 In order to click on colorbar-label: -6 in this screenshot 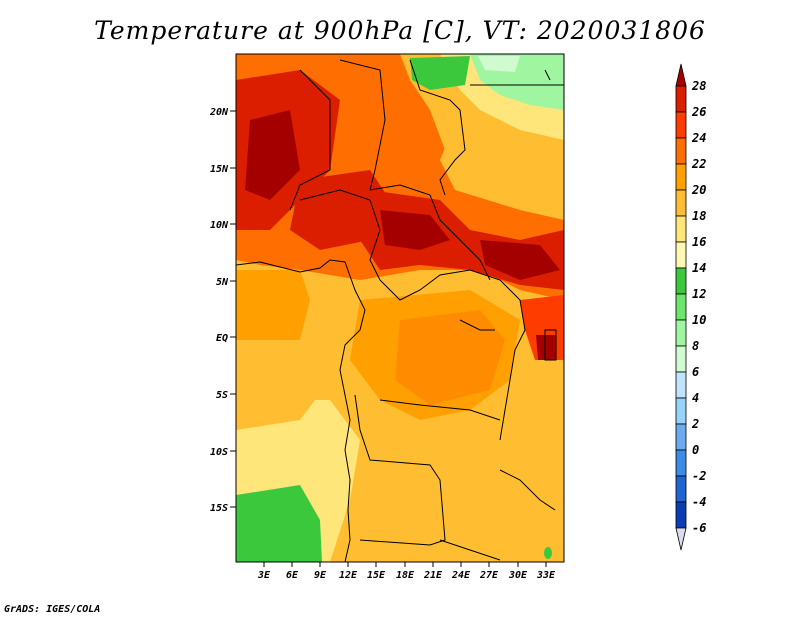, I will do `click(699, 528)`.